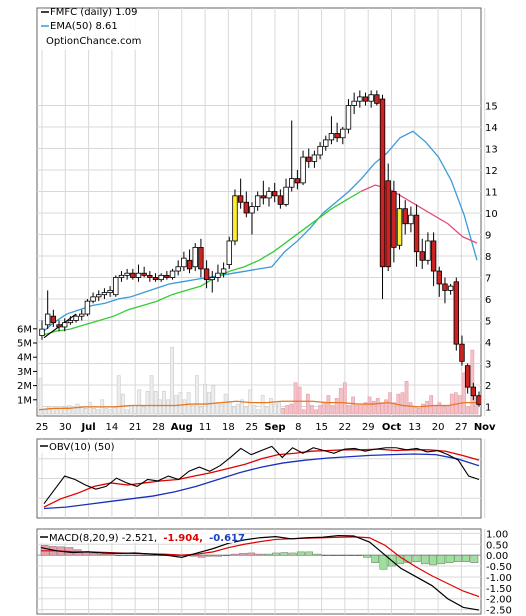  What do you see at coordinates (94, 12) in the screenshot?
I see `legend-ticker-label: FMFC (daily) 1.09` at bounding box center [94, 12].